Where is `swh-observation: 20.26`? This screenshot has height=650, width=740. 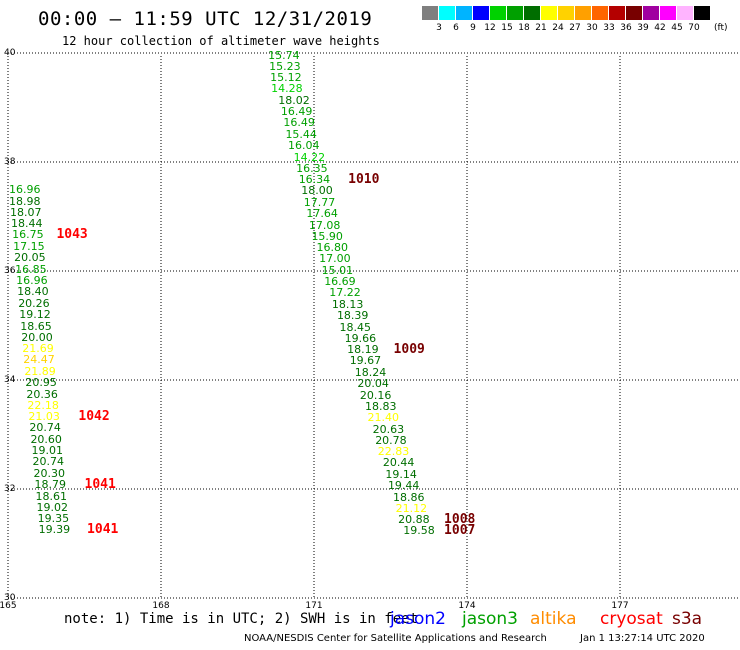 swh-observation: 20.26 is located at coordinates (34, 303).